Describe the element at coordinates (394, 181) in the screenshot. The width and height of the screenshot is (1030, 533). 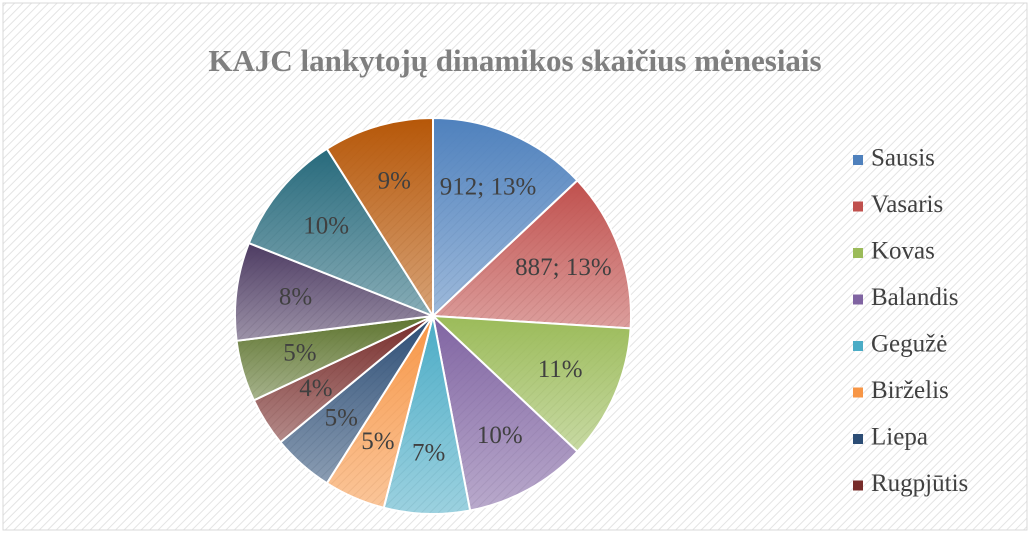
I see `data-label: 9%` at that location.